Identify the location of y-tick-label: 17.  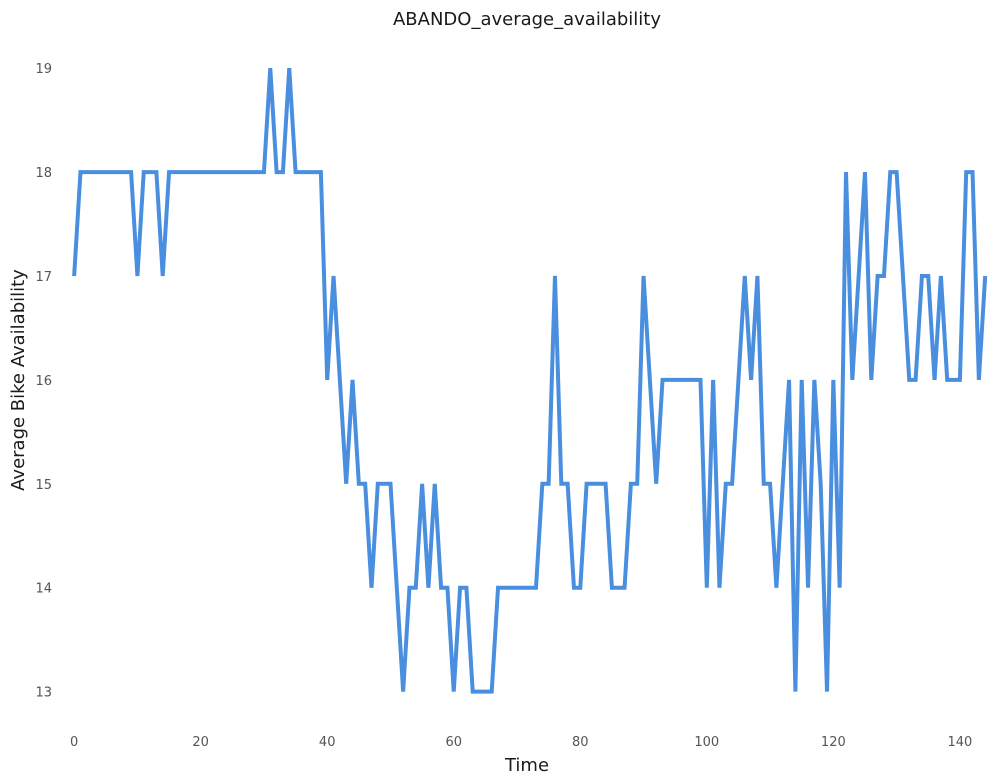
(43, 277).